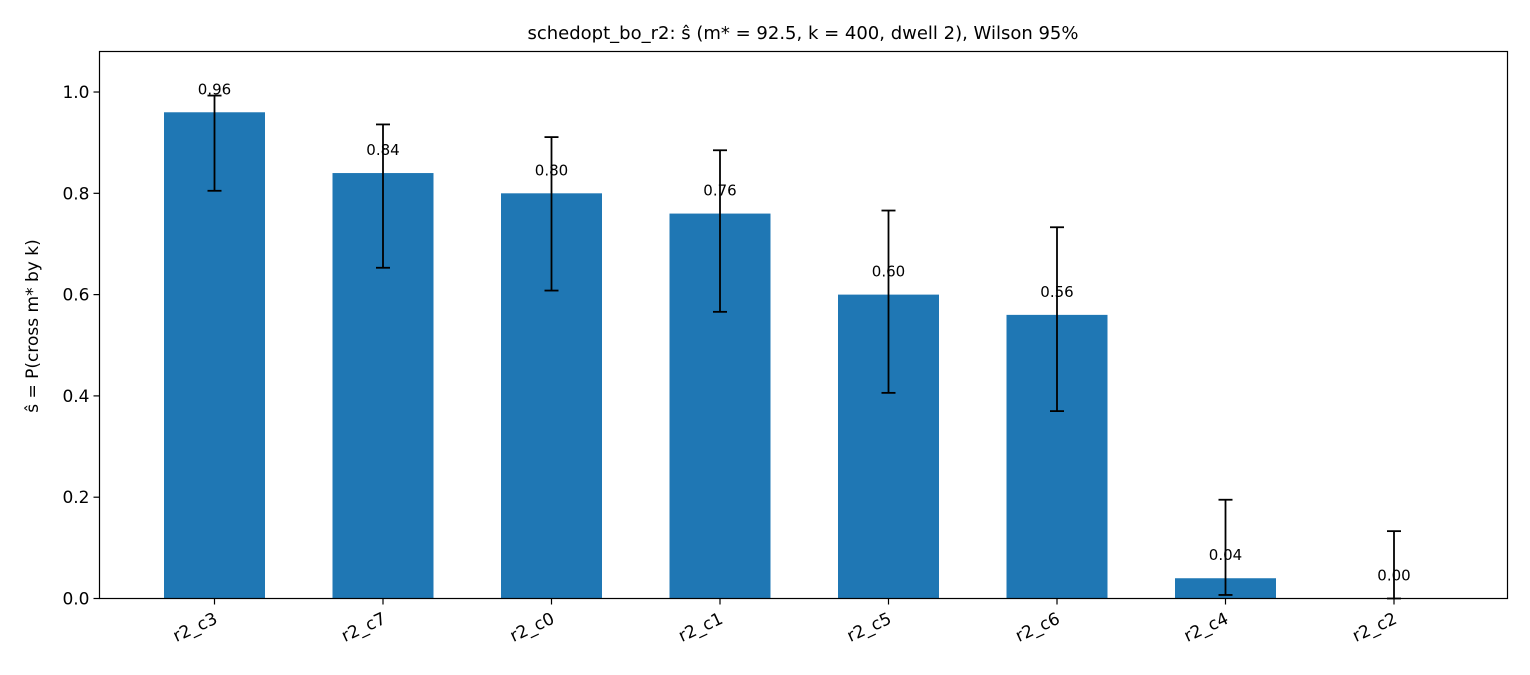 Image resolution: width=1530 pixels, height=675 pixels. Describe the element at coordinates (1206, 628) in the screenshot. I see `x-tick-label: r2_c4` at that location.